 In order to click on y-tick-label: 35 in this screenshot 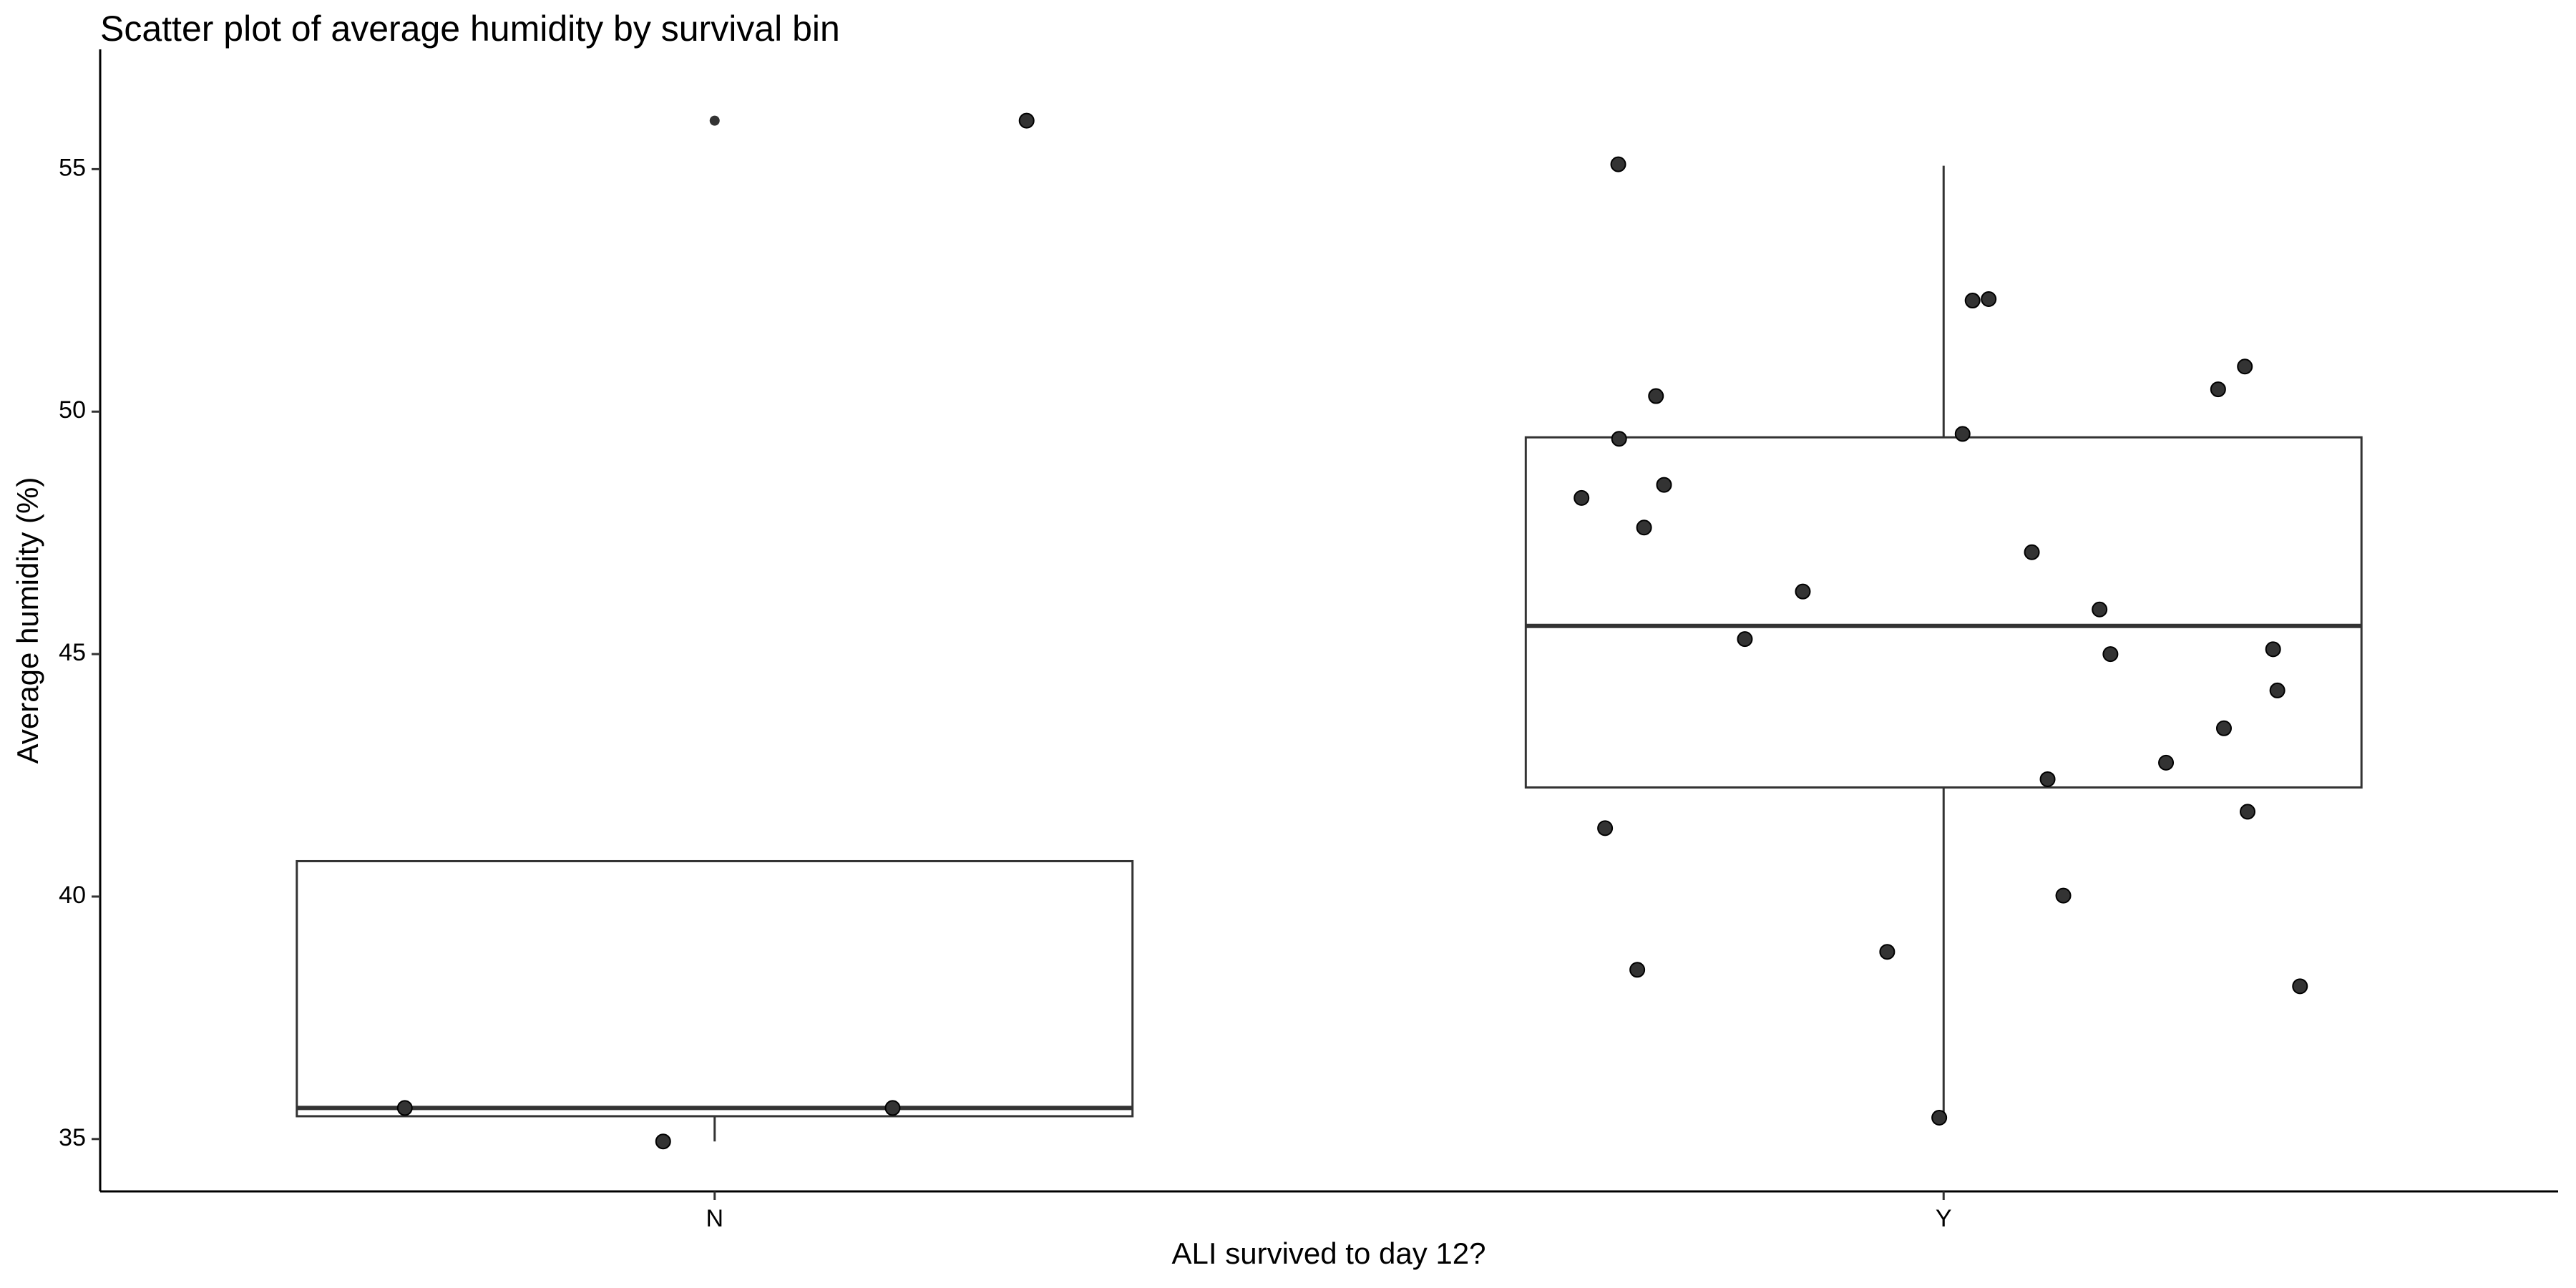, I will do `click(72, 1137)`.